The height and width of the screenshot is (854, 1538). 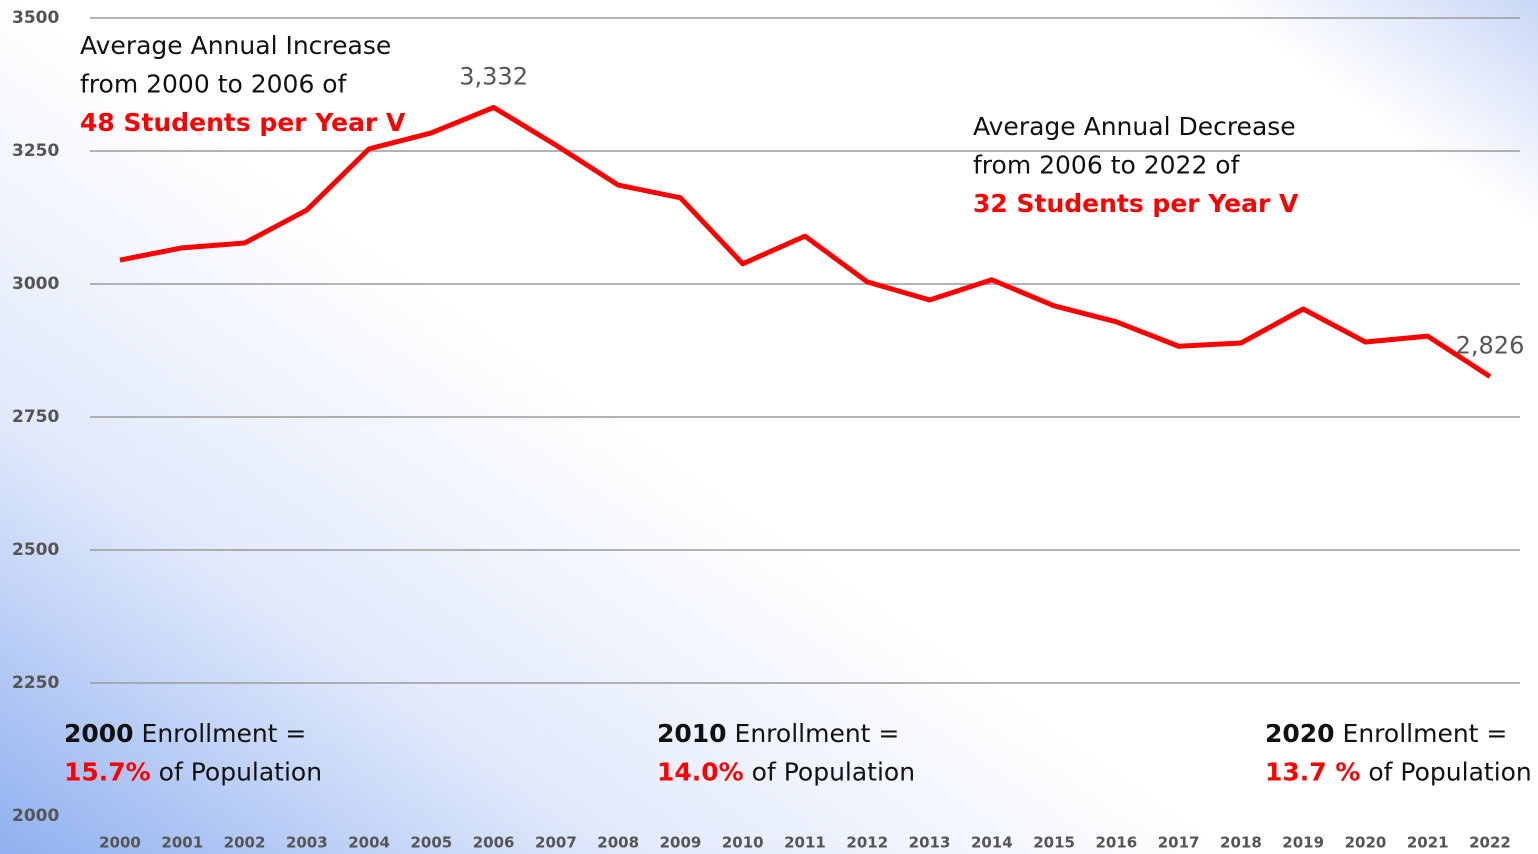 What do you see at coordinates (307, 843) in the screenshot?
I see `x-tick-label: 2003` at bounding box center [307, 843].